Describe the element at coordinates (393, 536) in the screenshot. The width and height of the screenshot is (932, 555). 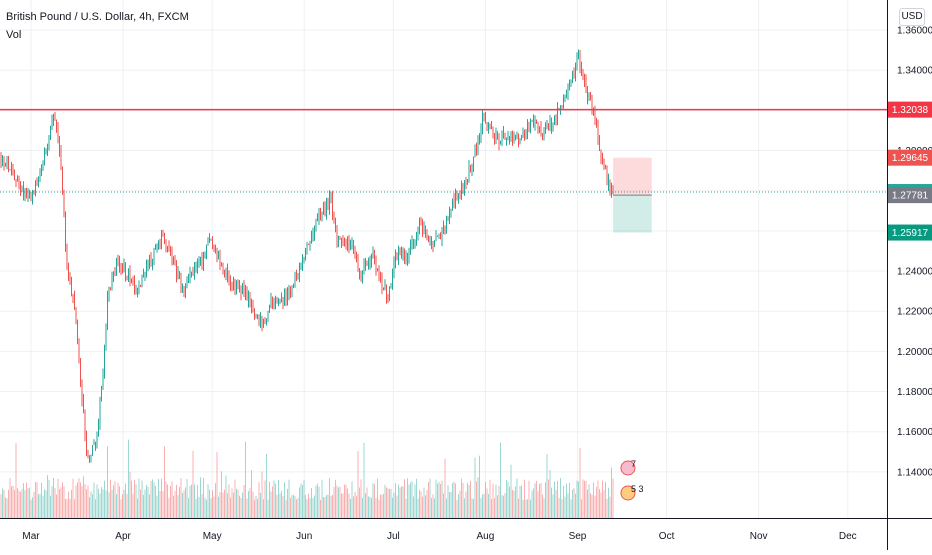
I see `x-tick-label: Jul` at that location.